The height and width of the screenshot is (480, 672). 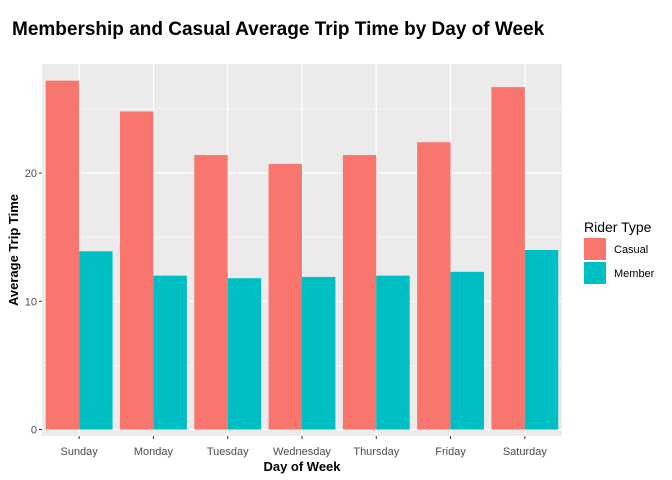 What do you see at coordinates (618, 227) in the screenshot?
I see `legend-title: Rider Type` at bounding box center [618, 227].